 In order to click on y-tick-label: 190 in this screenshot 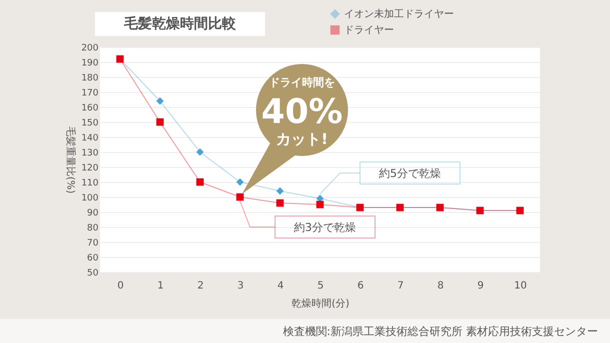, I will do `click(90, 63)`.